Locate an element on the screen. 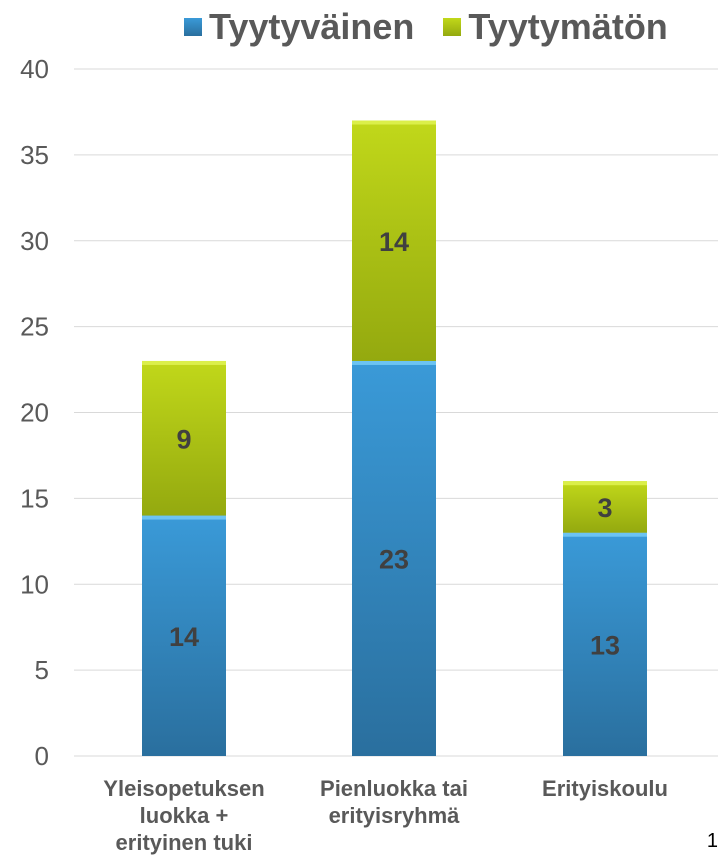 The width and height of the screenshot is (718, 867). data-label: 23 is located at coordinates (394, 559).